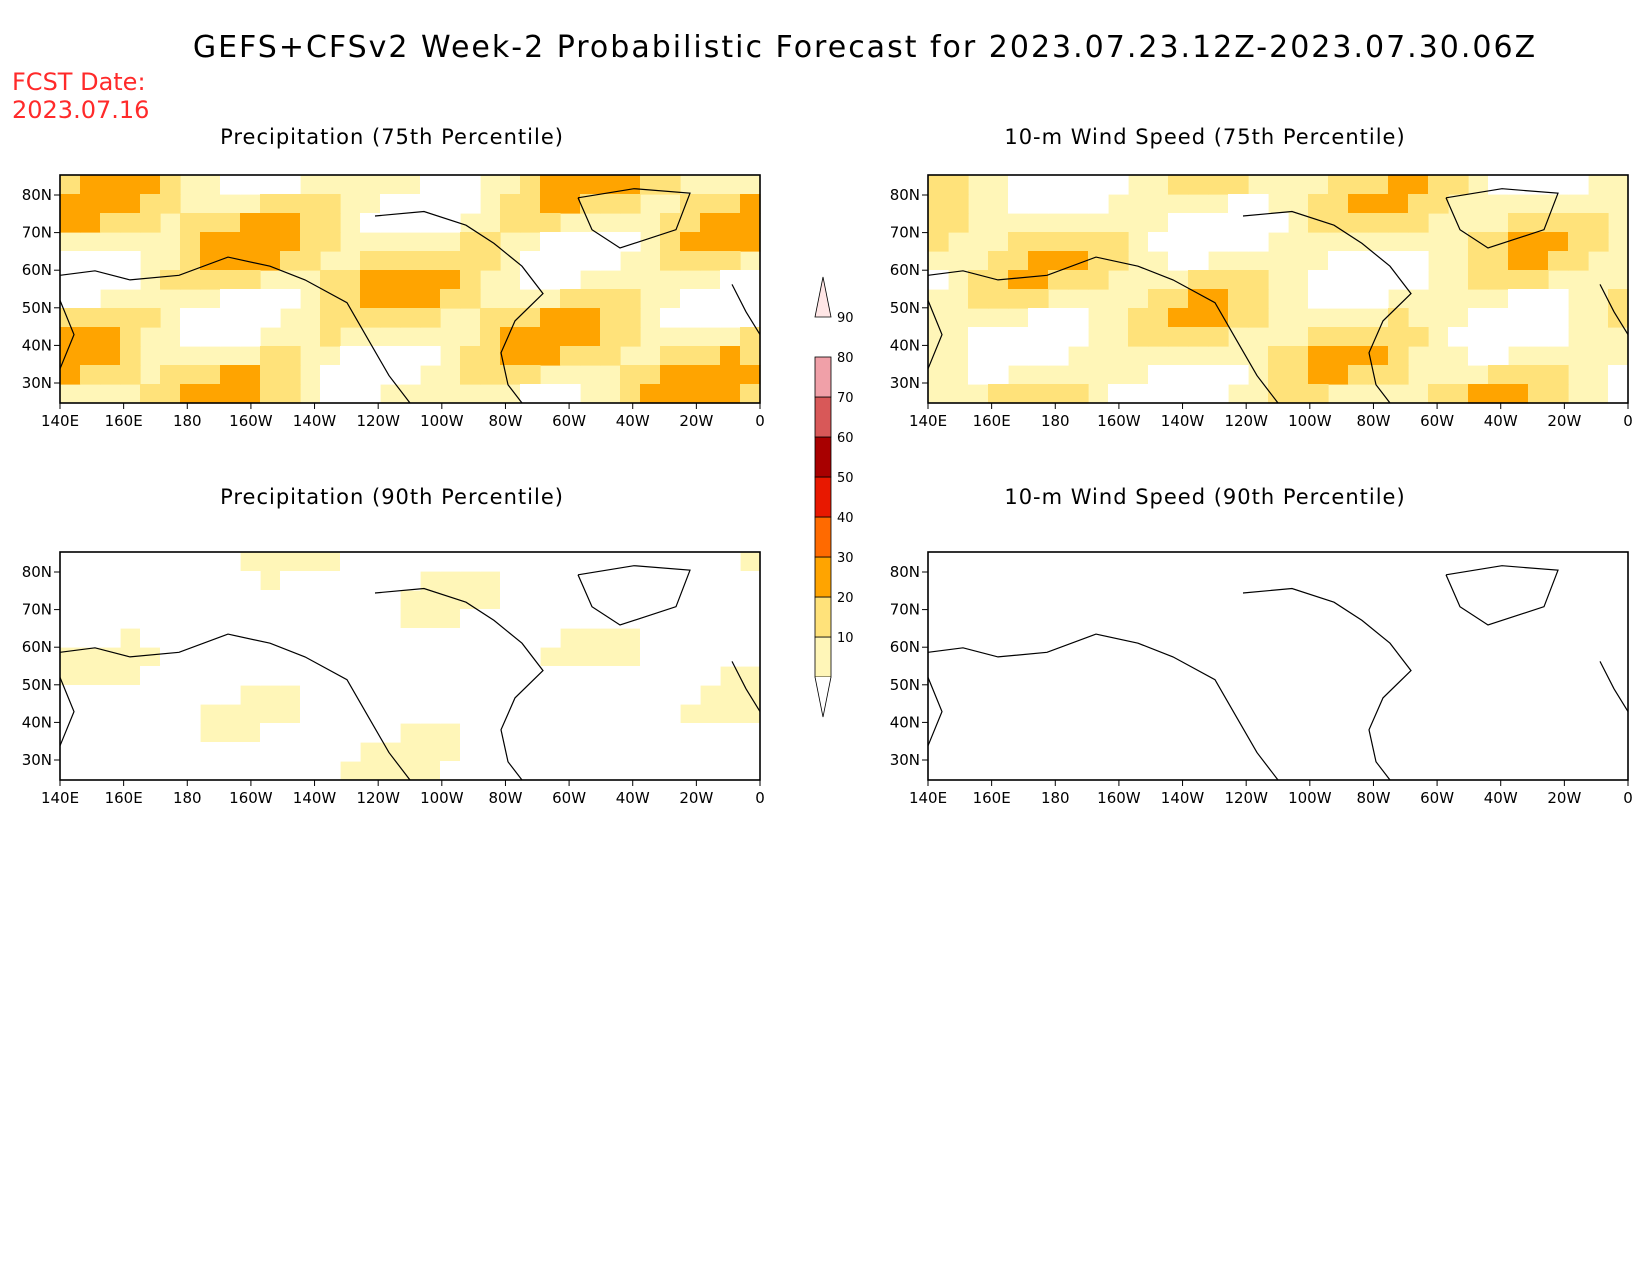 The width and height of the screenshot is (1650, 1275). What do you see at coordinates (37, 195) in the screenshot?
I see `lat-tick-label: 80N` at bounding box center [37, 195].